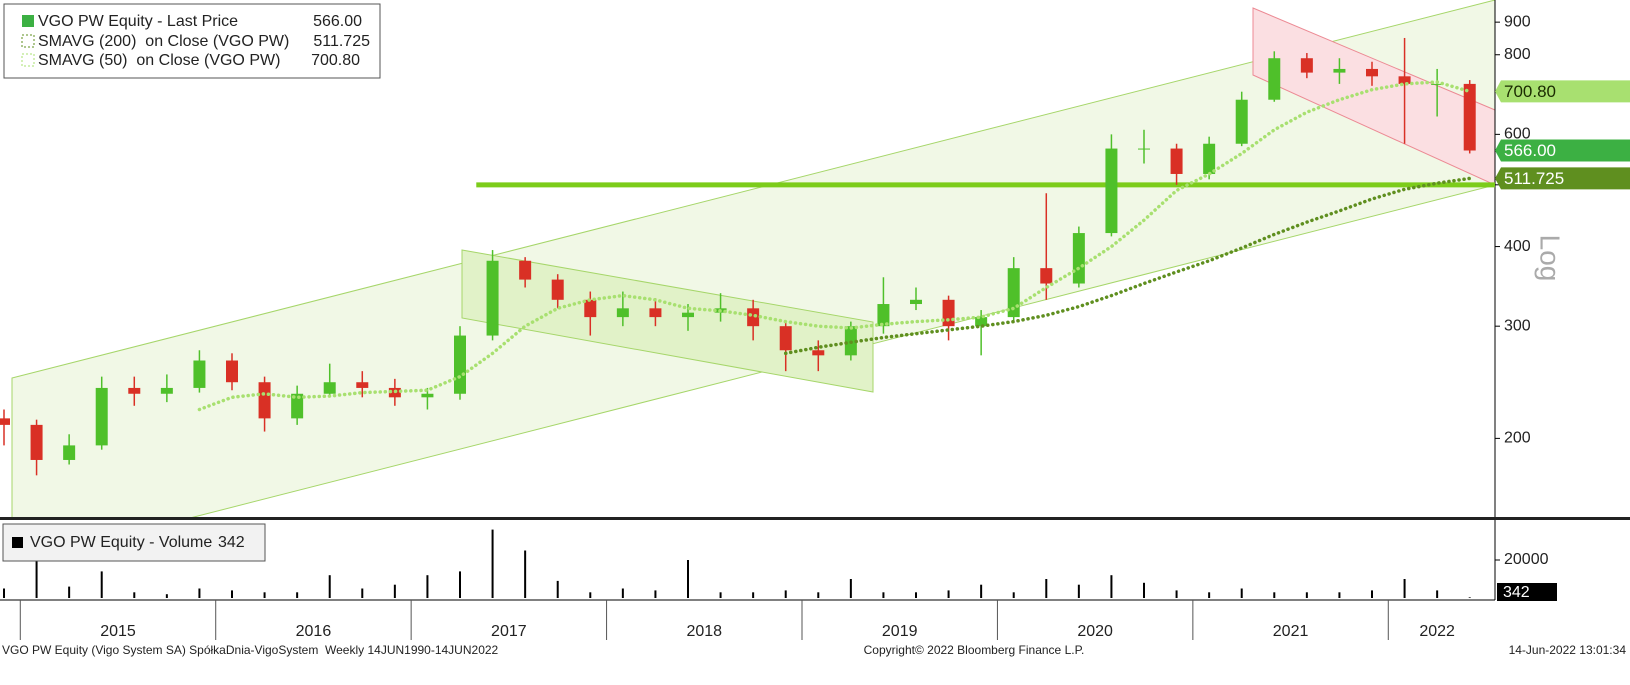  I want to click on value-box-label: 700.80, so click(1530, 91).